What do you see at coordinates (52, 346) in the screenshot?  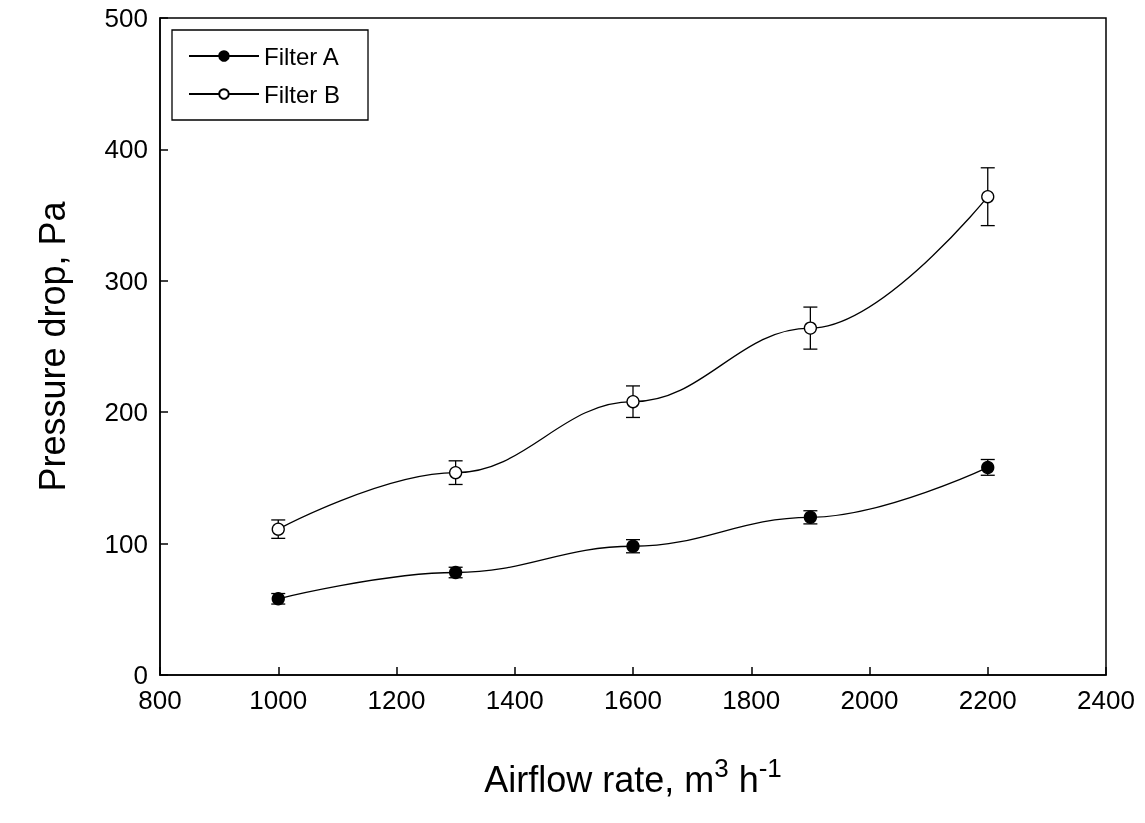 I see `y-axis-title: Pressure drop, Pa` at bounding box center [52, 346].